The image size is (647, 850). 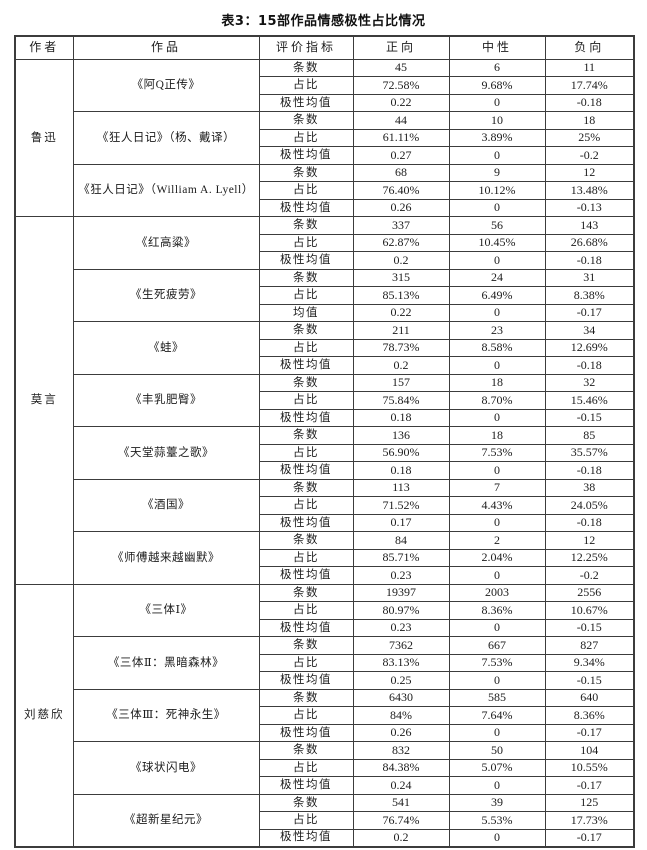 I want to click on value-cell: 6430, so click(x=401, y=697).